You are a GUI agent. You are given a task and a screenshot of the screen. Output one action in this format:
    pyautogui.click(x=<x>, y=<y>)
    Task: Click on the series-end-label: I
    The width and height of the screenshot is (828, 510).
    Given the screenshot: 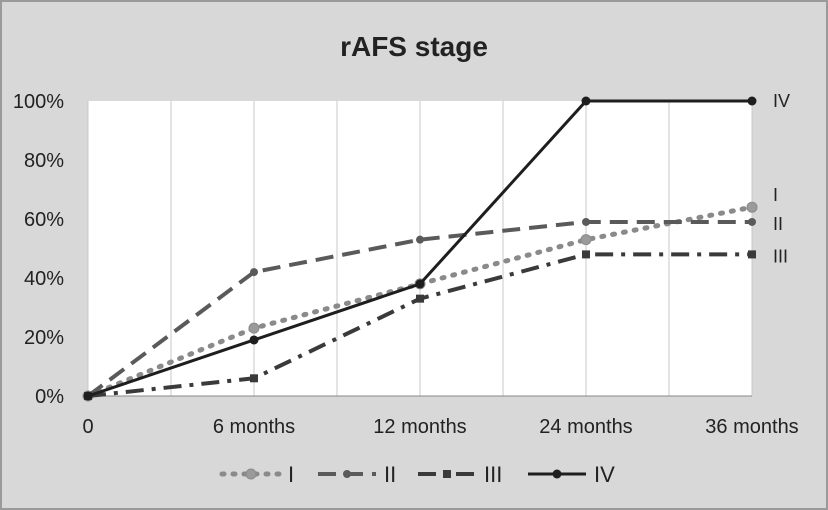 What is the action you would take?
    pyautogui.click(x=775, y=195)
    